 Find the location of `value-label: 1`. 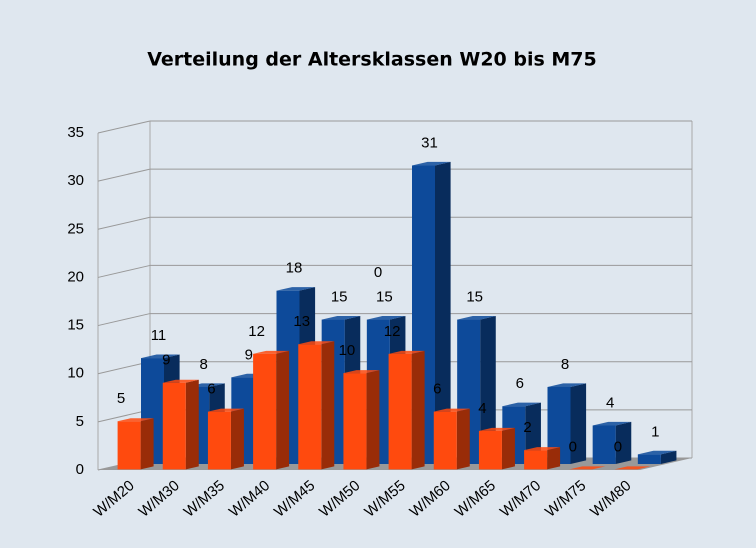

value-label: 1 is located at coordinates (655, 431).